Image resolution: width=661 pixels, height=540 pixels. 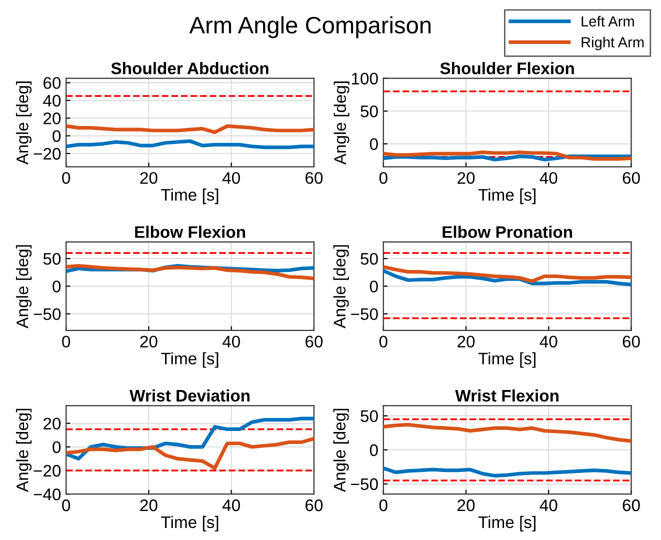 I want to click on legend-label: Right Arm, so click(x=613, y=43).